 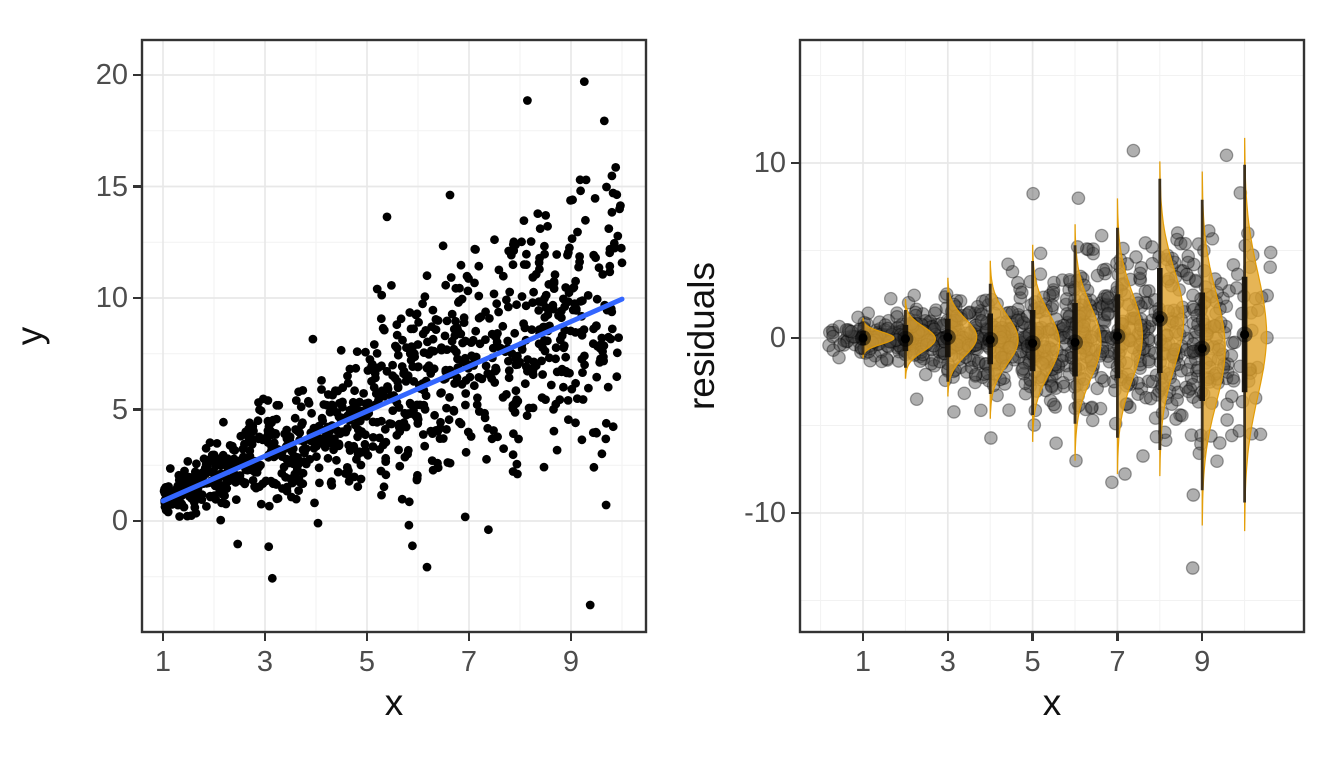 I want to click on right-x-axis-title: x, so click(x=1052, y=702).